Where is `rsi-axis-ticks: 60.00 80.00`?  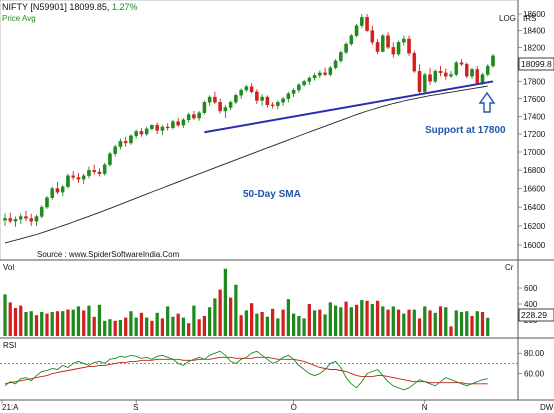 rsi-axis-ticks: 60.00 80.00 is located at coordinates (531, 364).